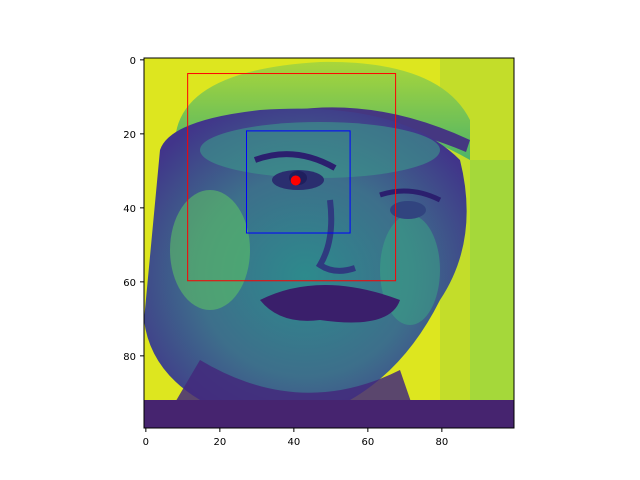  Describe the element at coordinates (129, 283) in the screenshot. I see `y-tick-label-60: 60` at that location.